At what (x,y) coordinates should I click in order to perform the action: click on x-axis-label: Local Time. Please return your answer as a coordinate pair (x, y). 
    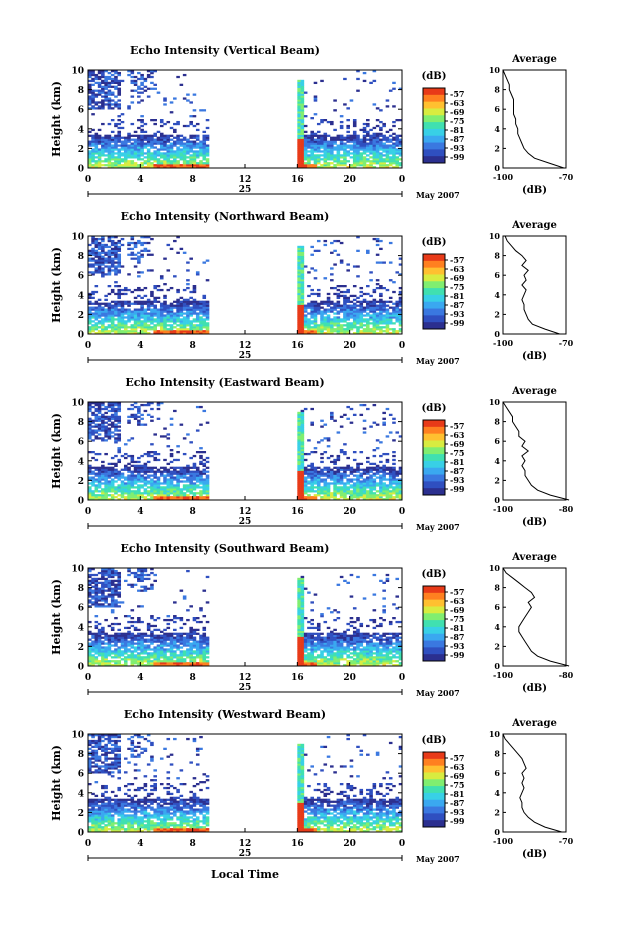
    Looking at the image, I should click on (245, 874).